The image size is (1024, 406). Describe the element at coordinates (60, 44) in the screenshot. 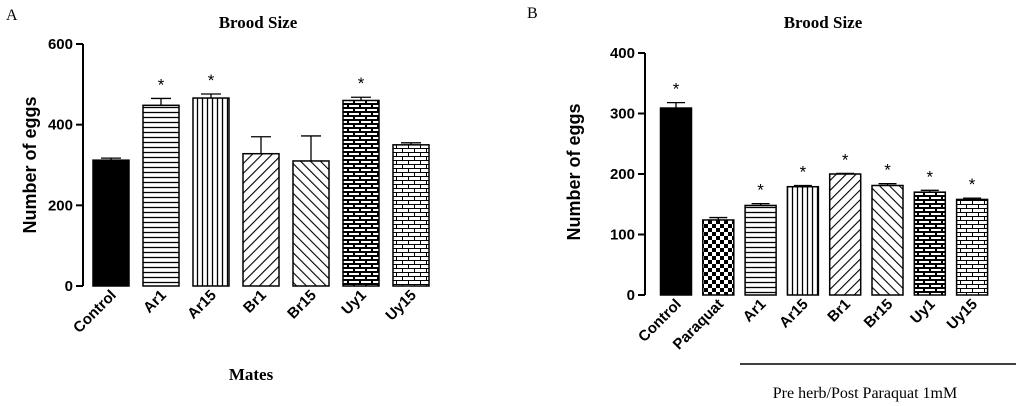

I see `y-tick-label: 600` at that location.